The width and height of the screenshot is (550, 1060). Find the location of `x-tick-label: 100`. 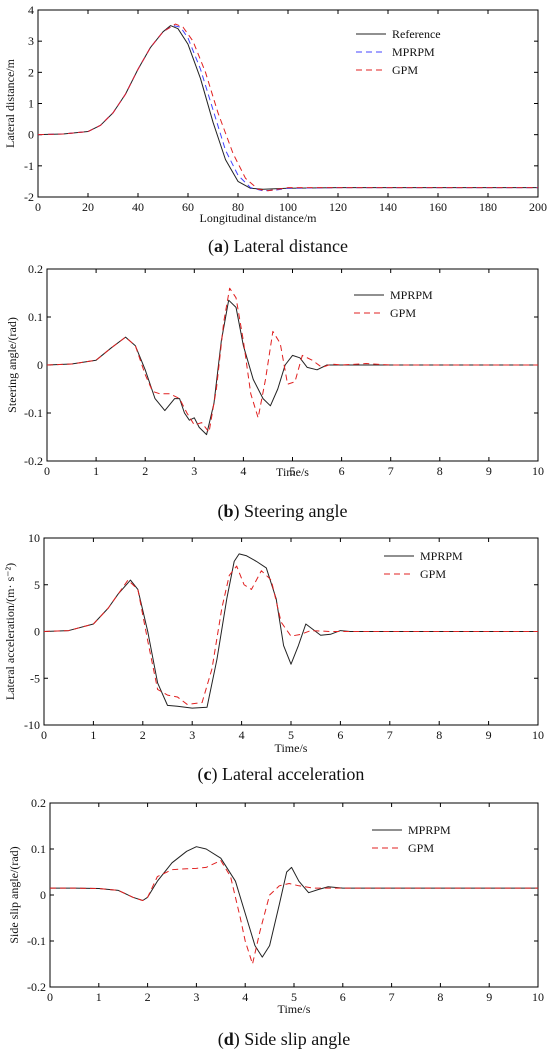

x-tick-label: 100 is located at coordinates (288, 207).